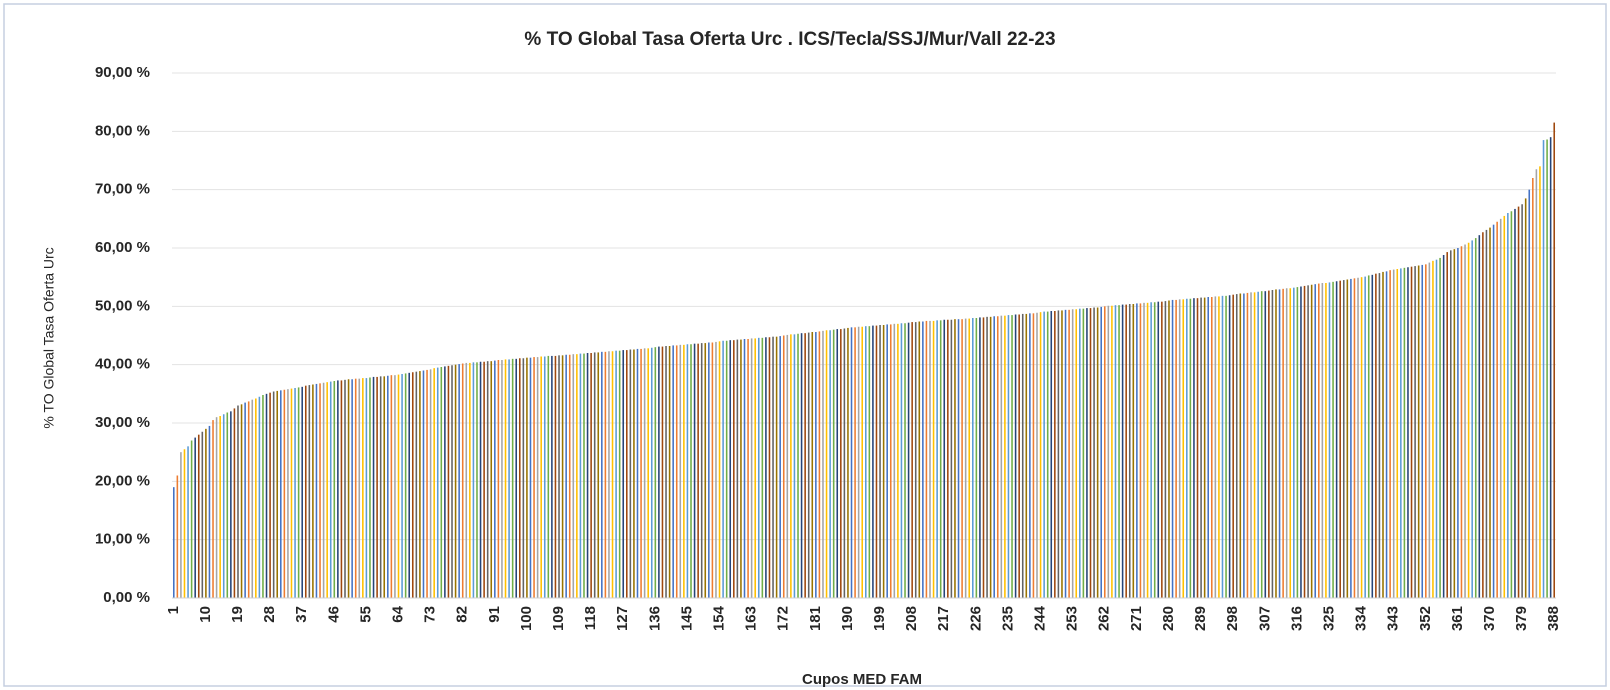  What do you see at coordinates (847, 618) in the screenshot?
I see `x-tick-label: 190` at bounding box center [847, 618].